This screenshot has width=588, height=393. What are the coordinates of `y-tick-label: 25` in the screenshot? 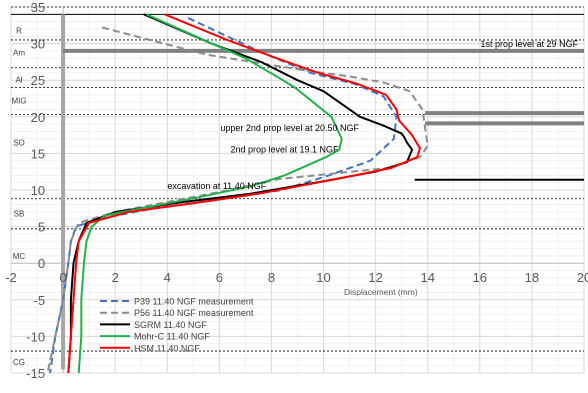 It's located at (38, 80).